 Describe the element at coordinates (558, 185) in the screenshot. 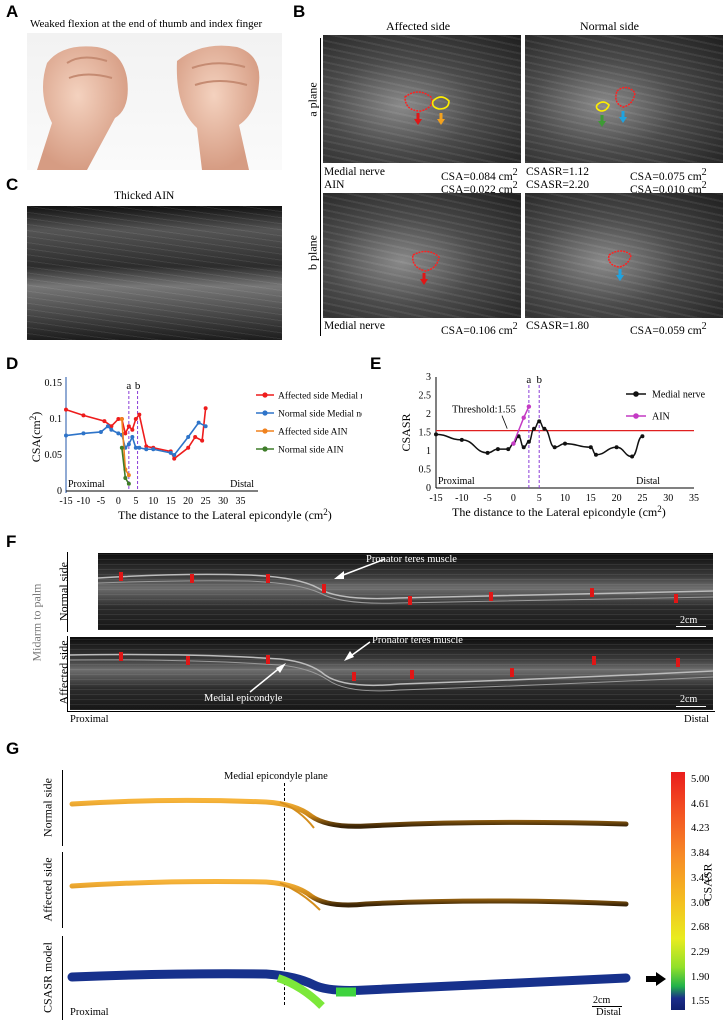

I see `a-csasr-ain: CSASR=2.20` at that location.